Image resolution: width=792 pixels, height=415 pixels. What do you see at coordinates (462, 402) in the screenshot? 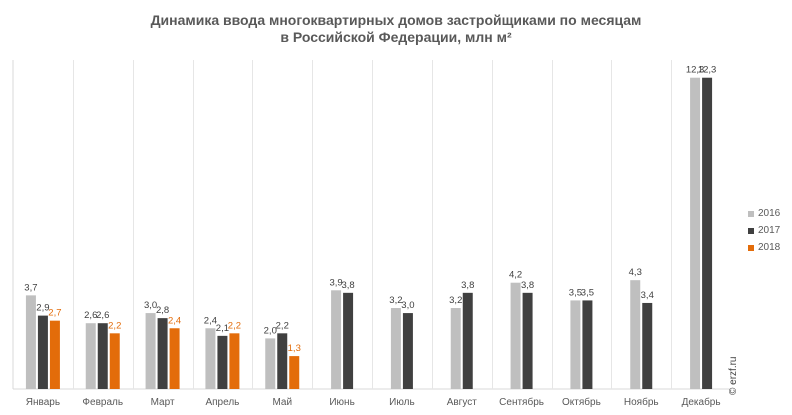
I see `x-tick-label: Август` at bounding box center [462, 402].